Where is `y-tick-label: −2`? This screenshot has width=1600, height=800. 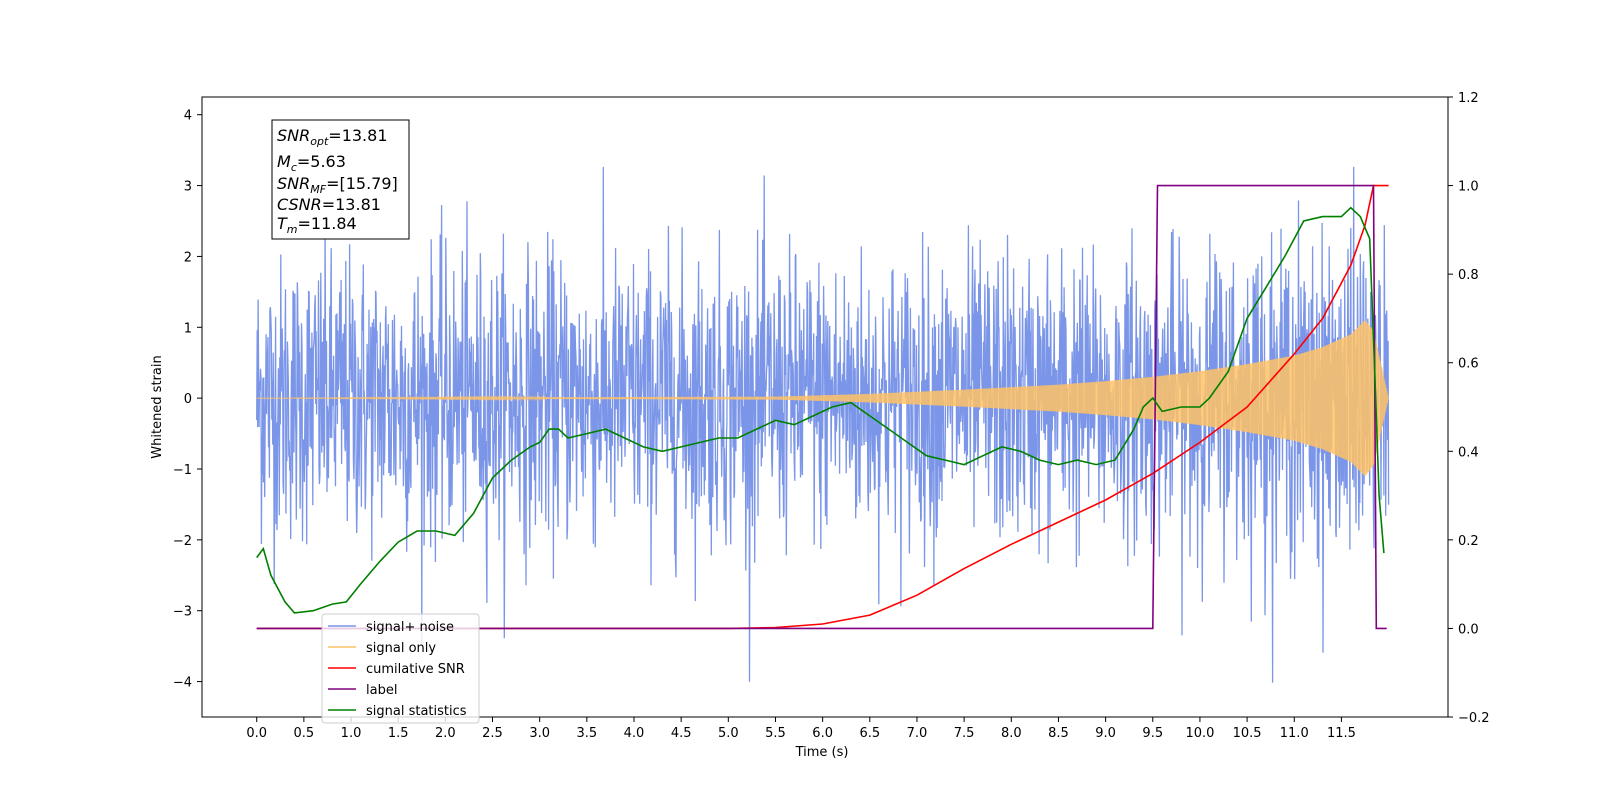 y-tick-label: −2 is located at coordinates (182, 541).